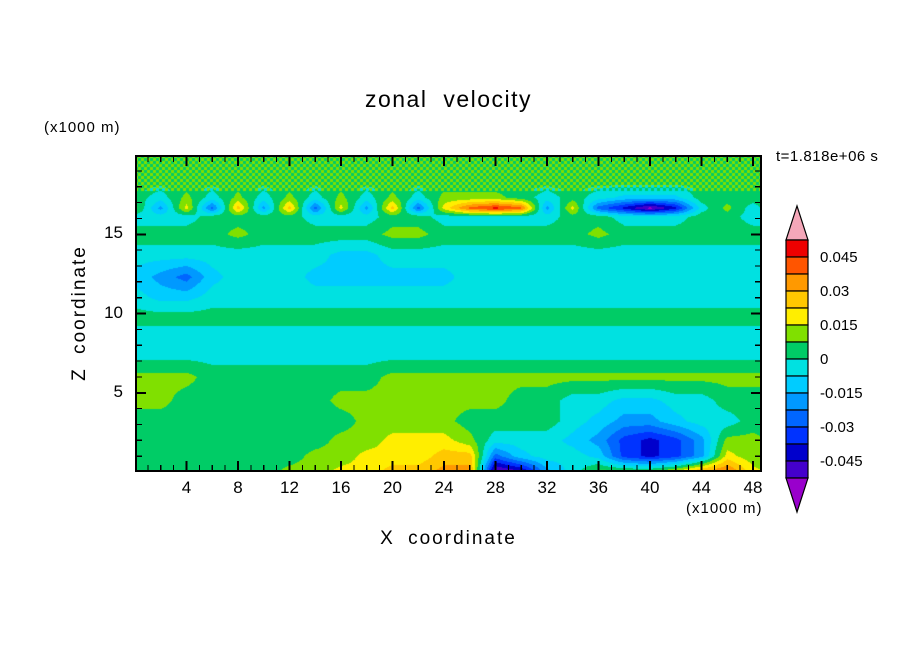 This screenshot has height=654, width=904. Describe the element at coordinates (392, 487) in the screenshot. I see `x-tick-label: 20` at that location.